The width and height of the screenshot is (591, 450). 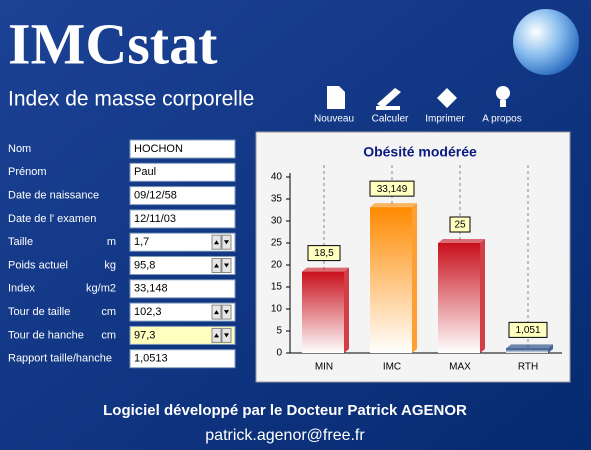 I want to click on field-label: Tour de hanche, so click(x=46, y=335).